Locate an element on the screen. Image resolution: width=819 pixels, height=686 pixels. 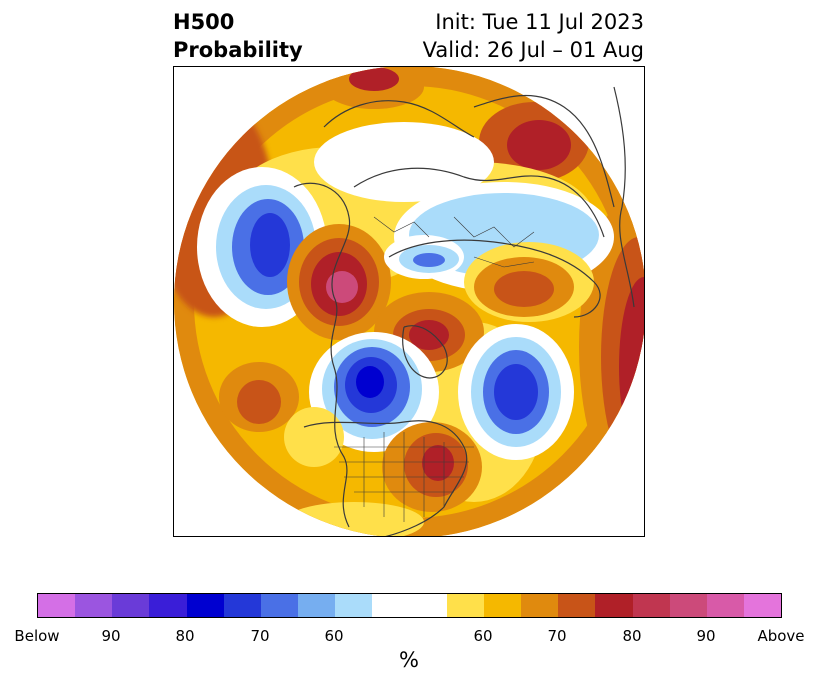
title-variable: H500 is located at coordinates (204, 22).